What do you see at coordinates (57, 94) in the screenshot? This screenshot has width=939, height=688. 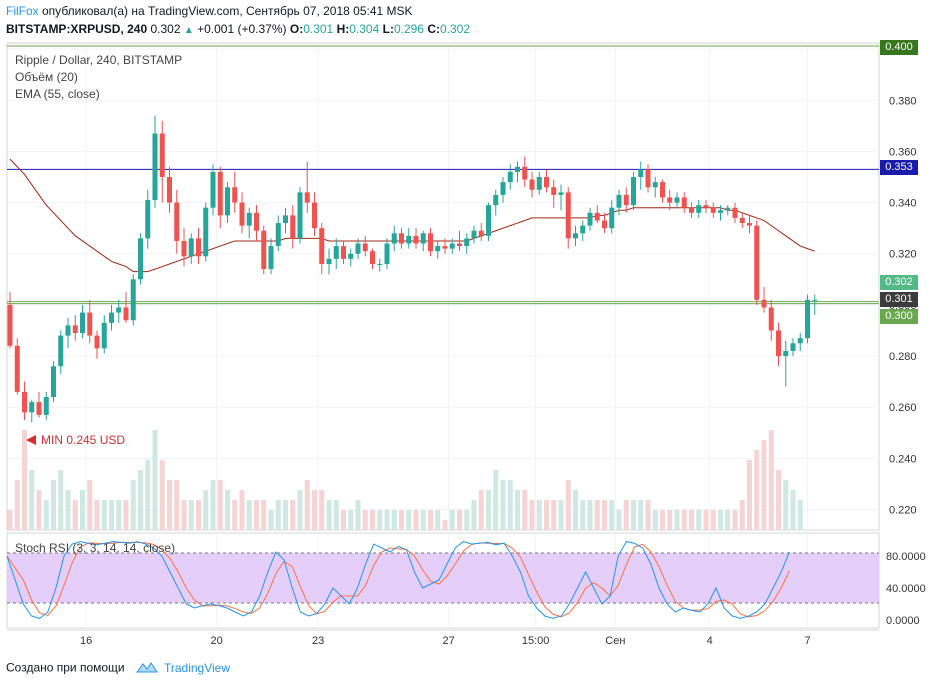 I see `legend-ema: EMA (55, close)` at bounding box center [57, 94].